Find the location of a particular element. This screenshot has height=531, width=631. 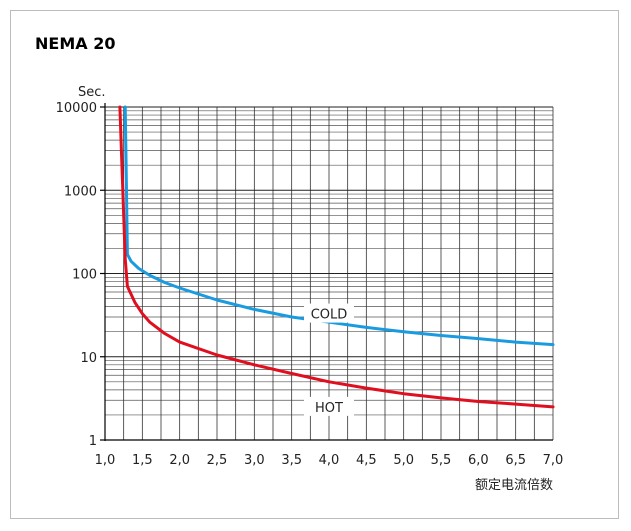

x-tick-label: 3,0 is located at coordinates (254, 460).